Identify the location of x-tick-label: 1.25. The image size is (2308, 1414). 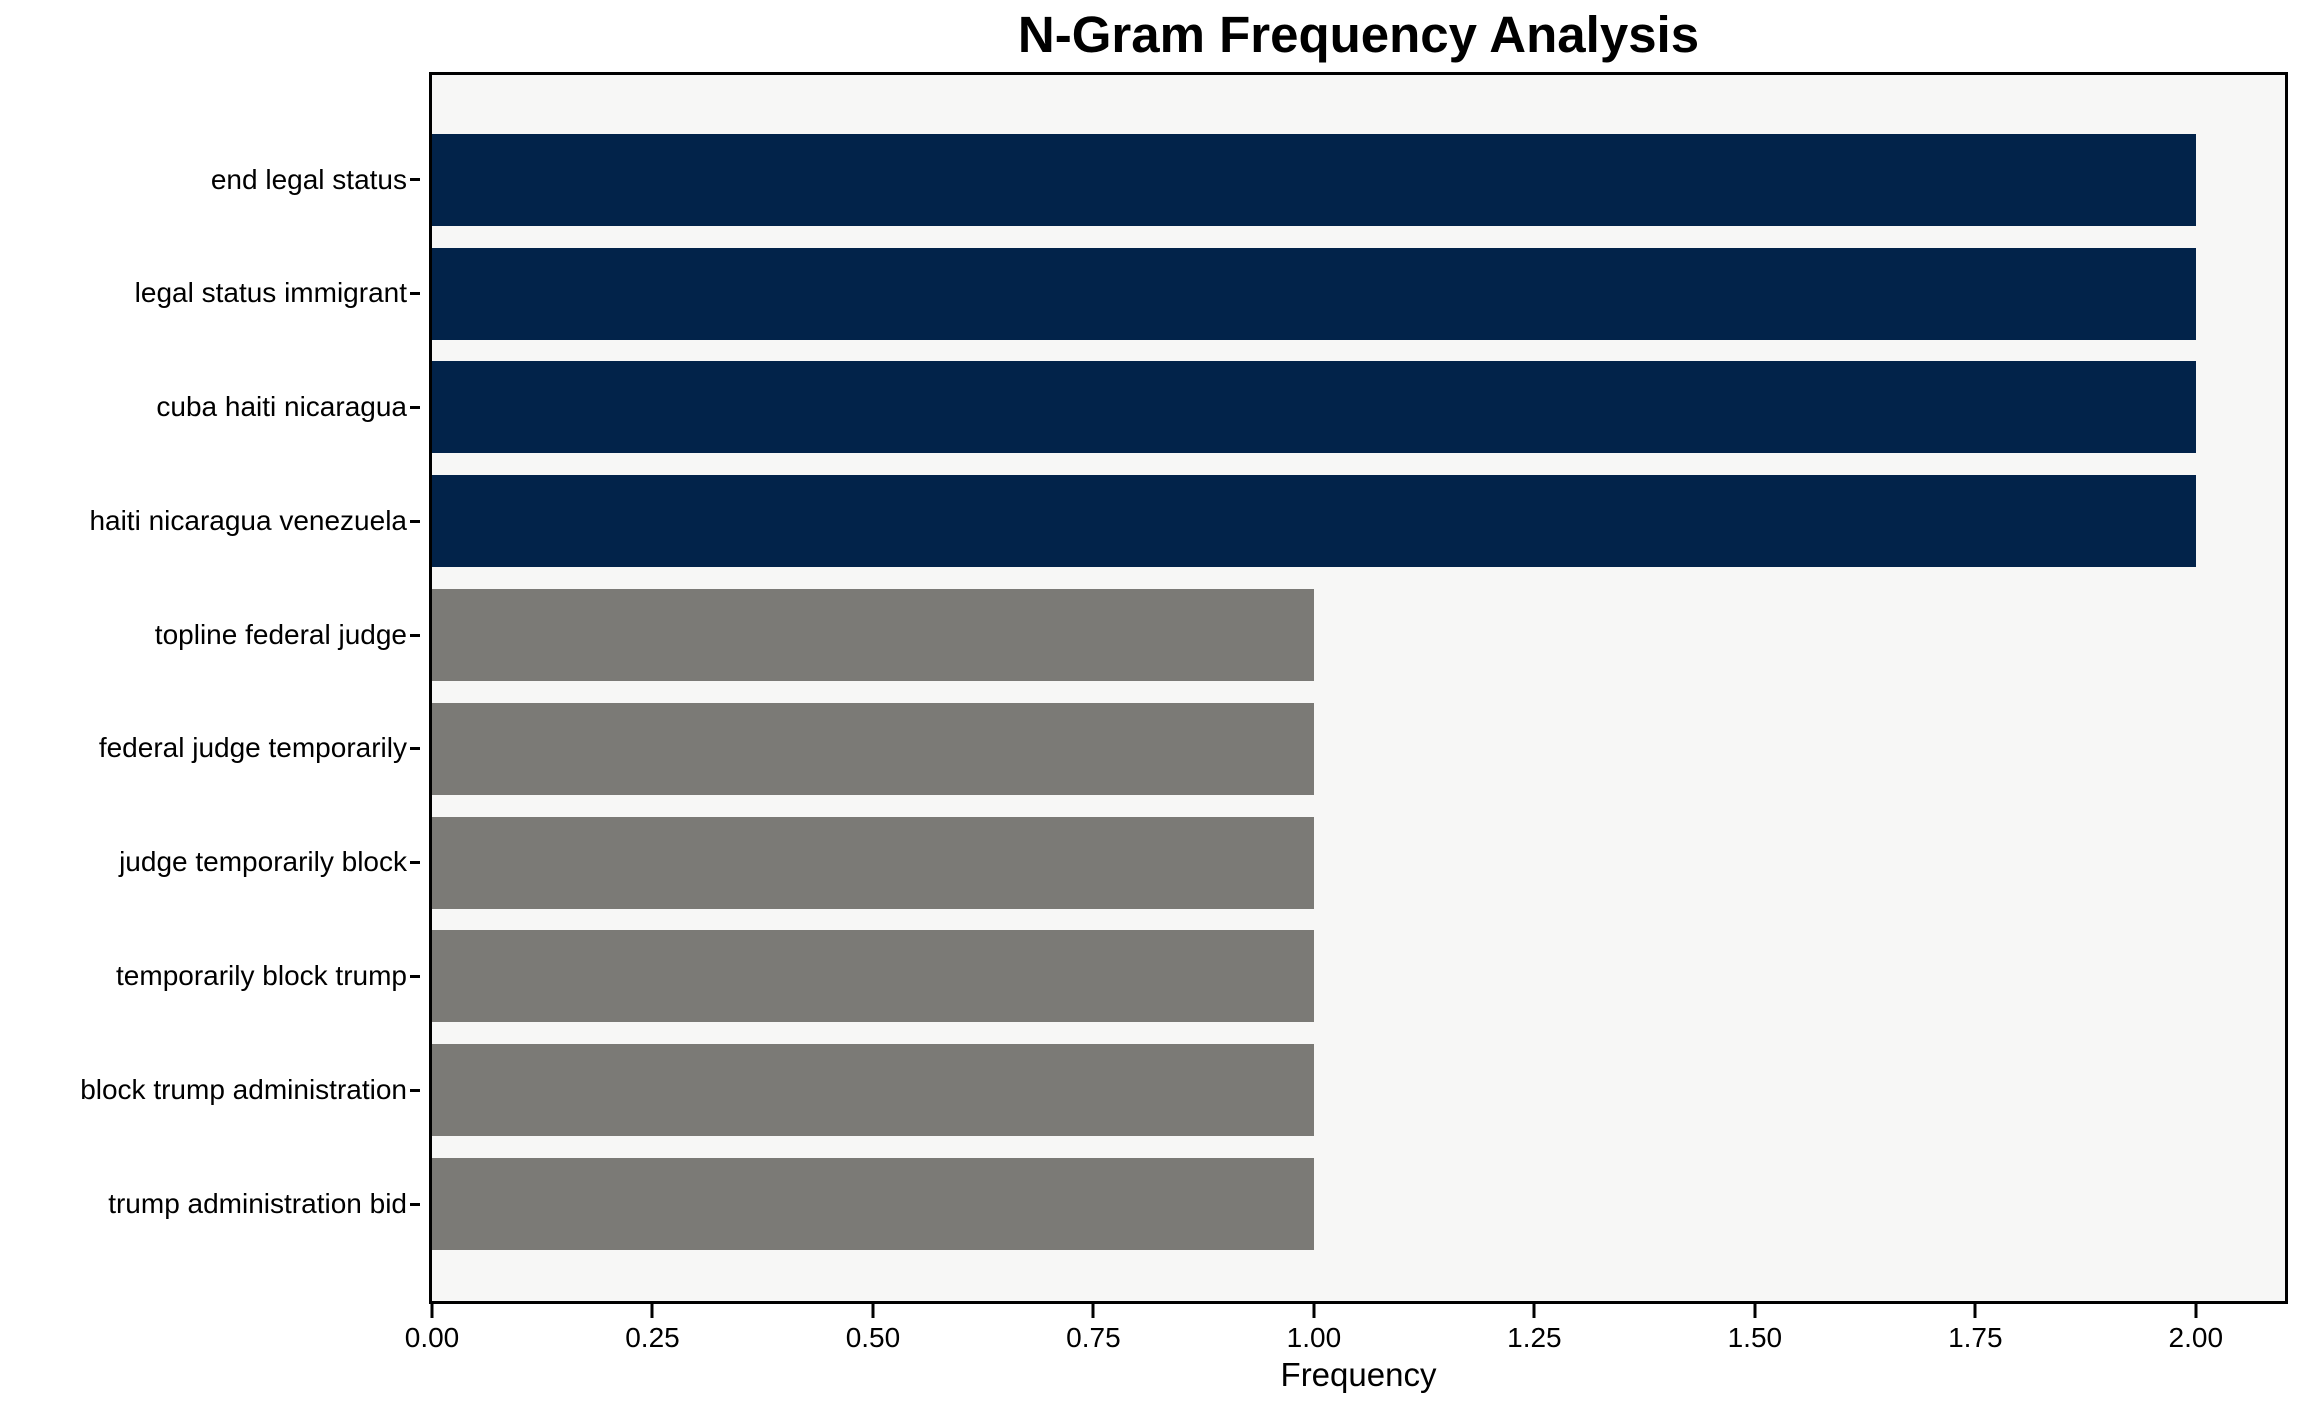
(1534, 1337).